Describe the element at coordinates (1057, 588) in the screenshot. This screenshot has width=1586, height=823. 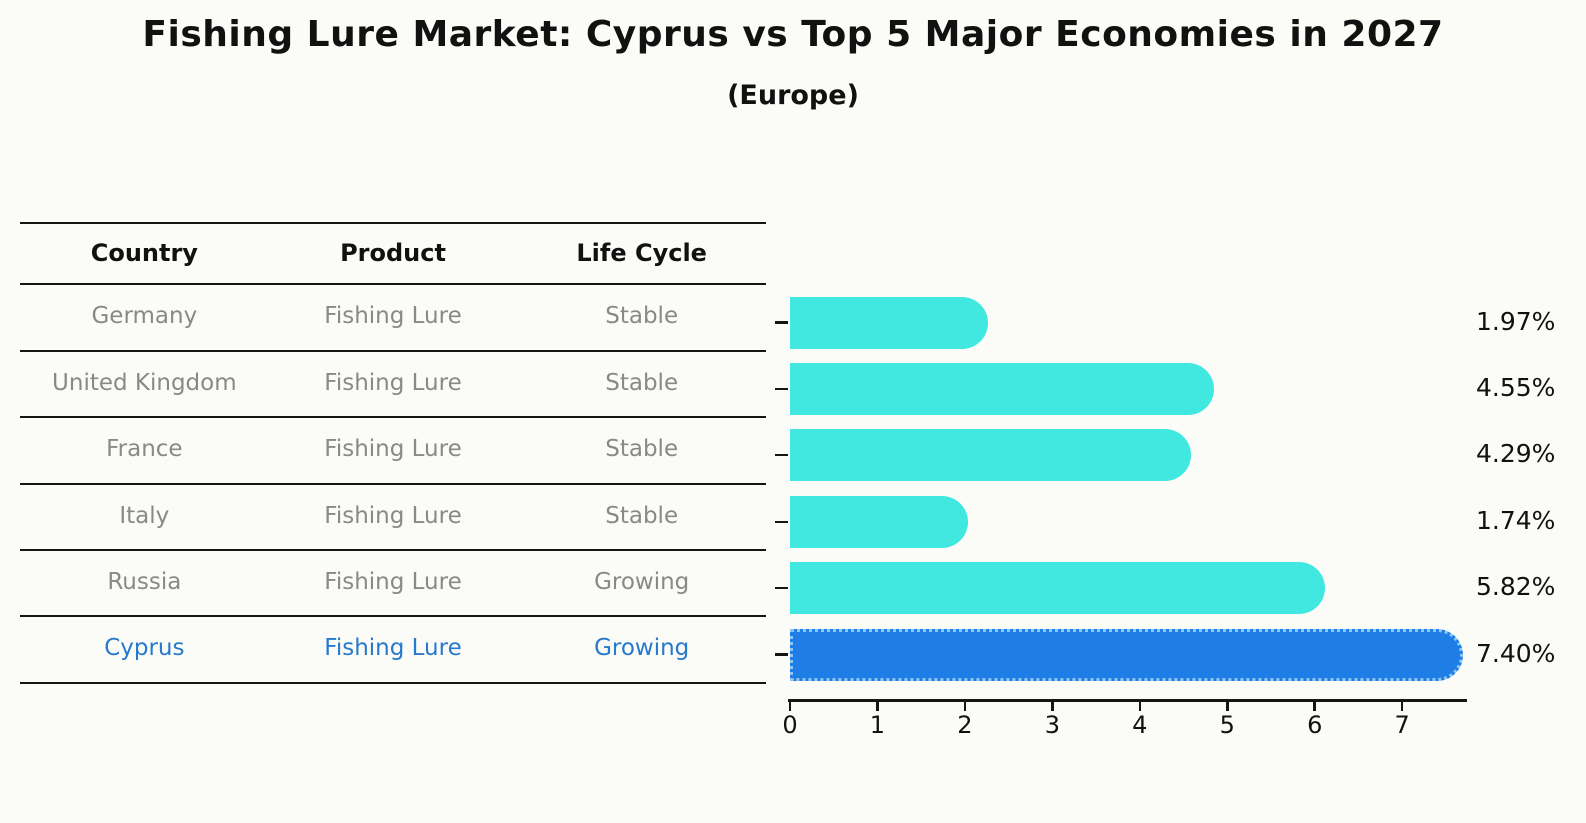
I see `bar-russia` at that location.